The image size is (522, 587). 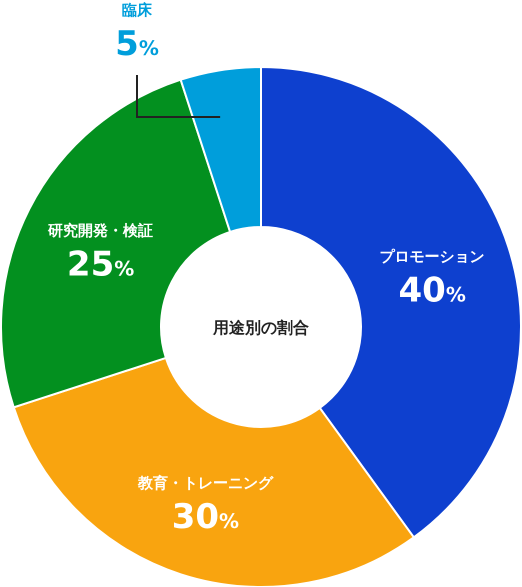 I want to click on data-label: 5%, so click(x=137, y=44).